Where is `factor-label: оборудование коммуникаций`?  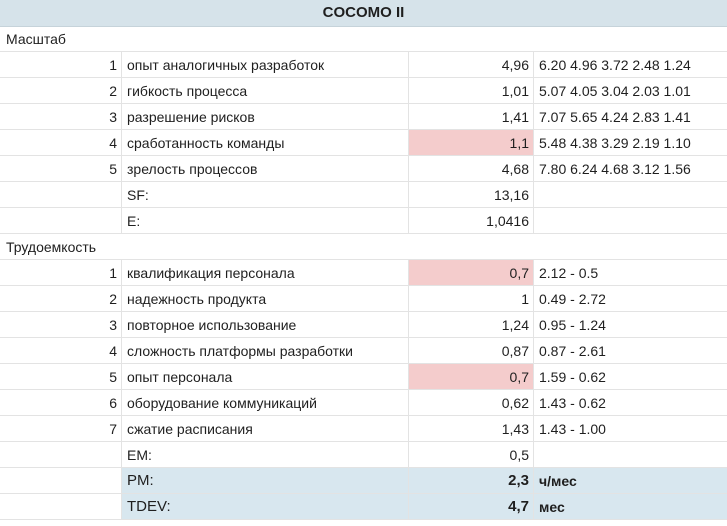 factor-label: оборудование коммуникаций is located at coordinates (265, 403).